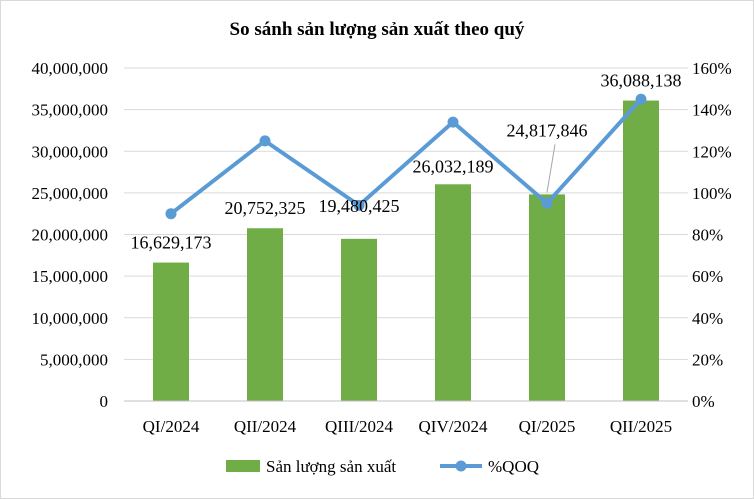 The height and width of the screenshot is (499, 754). What do you see at coordinates (547, 130) in the screenshot?
I see `bar-data-label: 24,817,846` at bounding box center [547, 130].